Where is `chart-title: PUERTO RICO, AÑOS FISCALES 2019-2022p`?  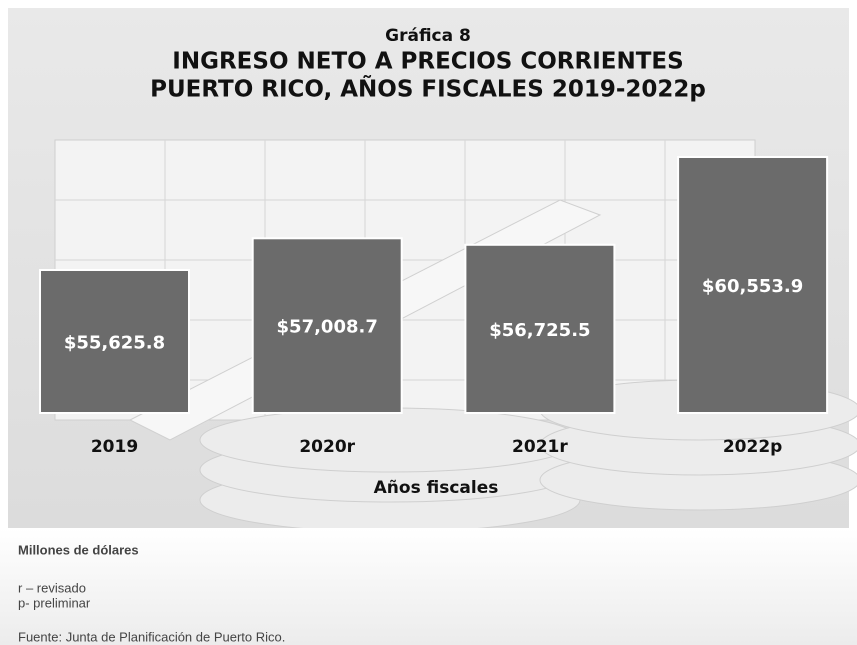 chart-title: PUERTO RICO, AÑOS FISCALES 2019-2022p is located at coordinates (428, 89).